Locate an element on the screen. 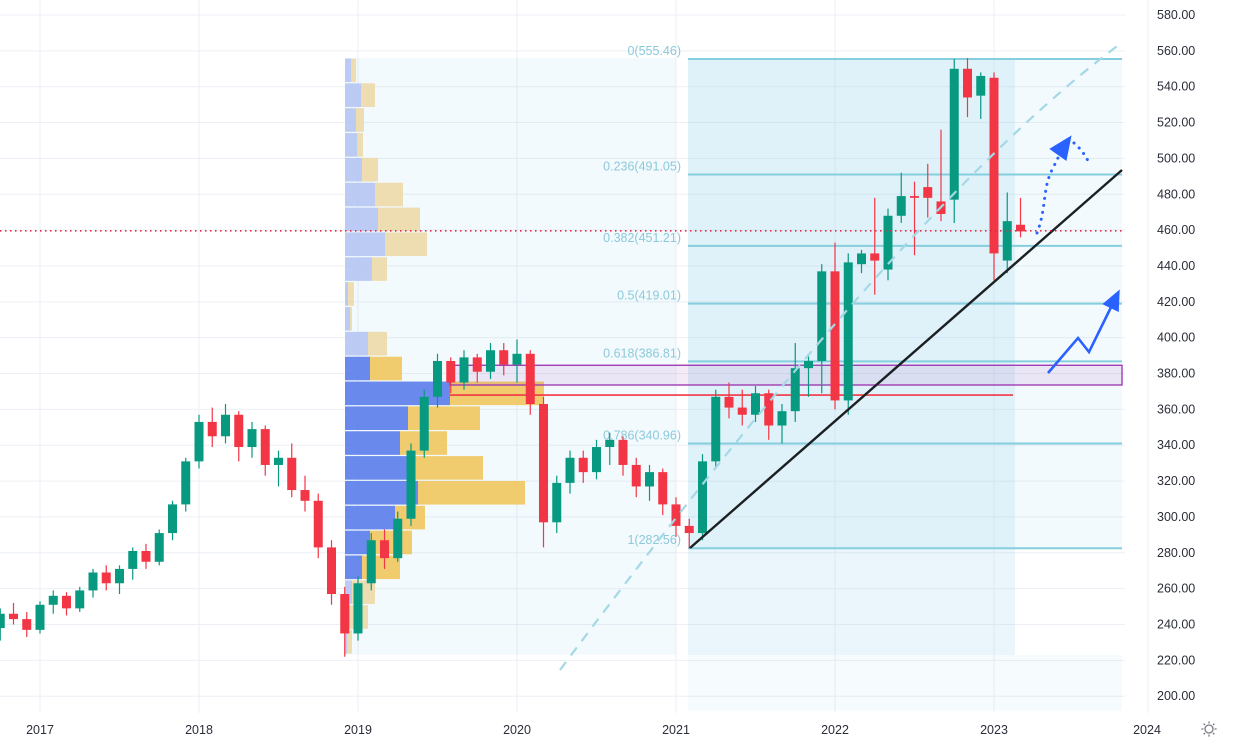 Image resolution: width=1243 pixels, height=746 pixels. price-axis-label: 200.00 is located at coordinates (1176, 696).